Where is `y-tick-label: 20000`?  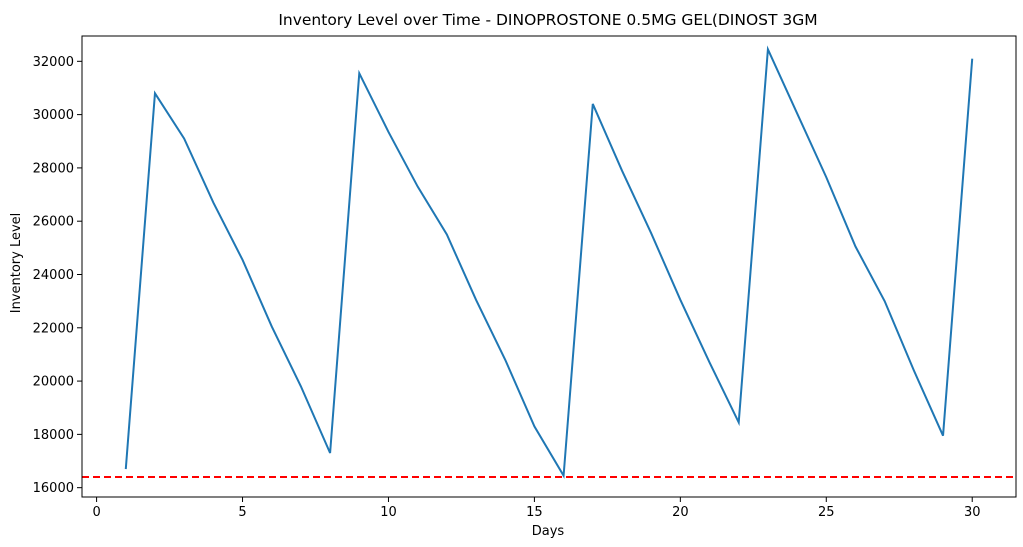
y-tick-label: 20000 is located at coordinates (53, 382).